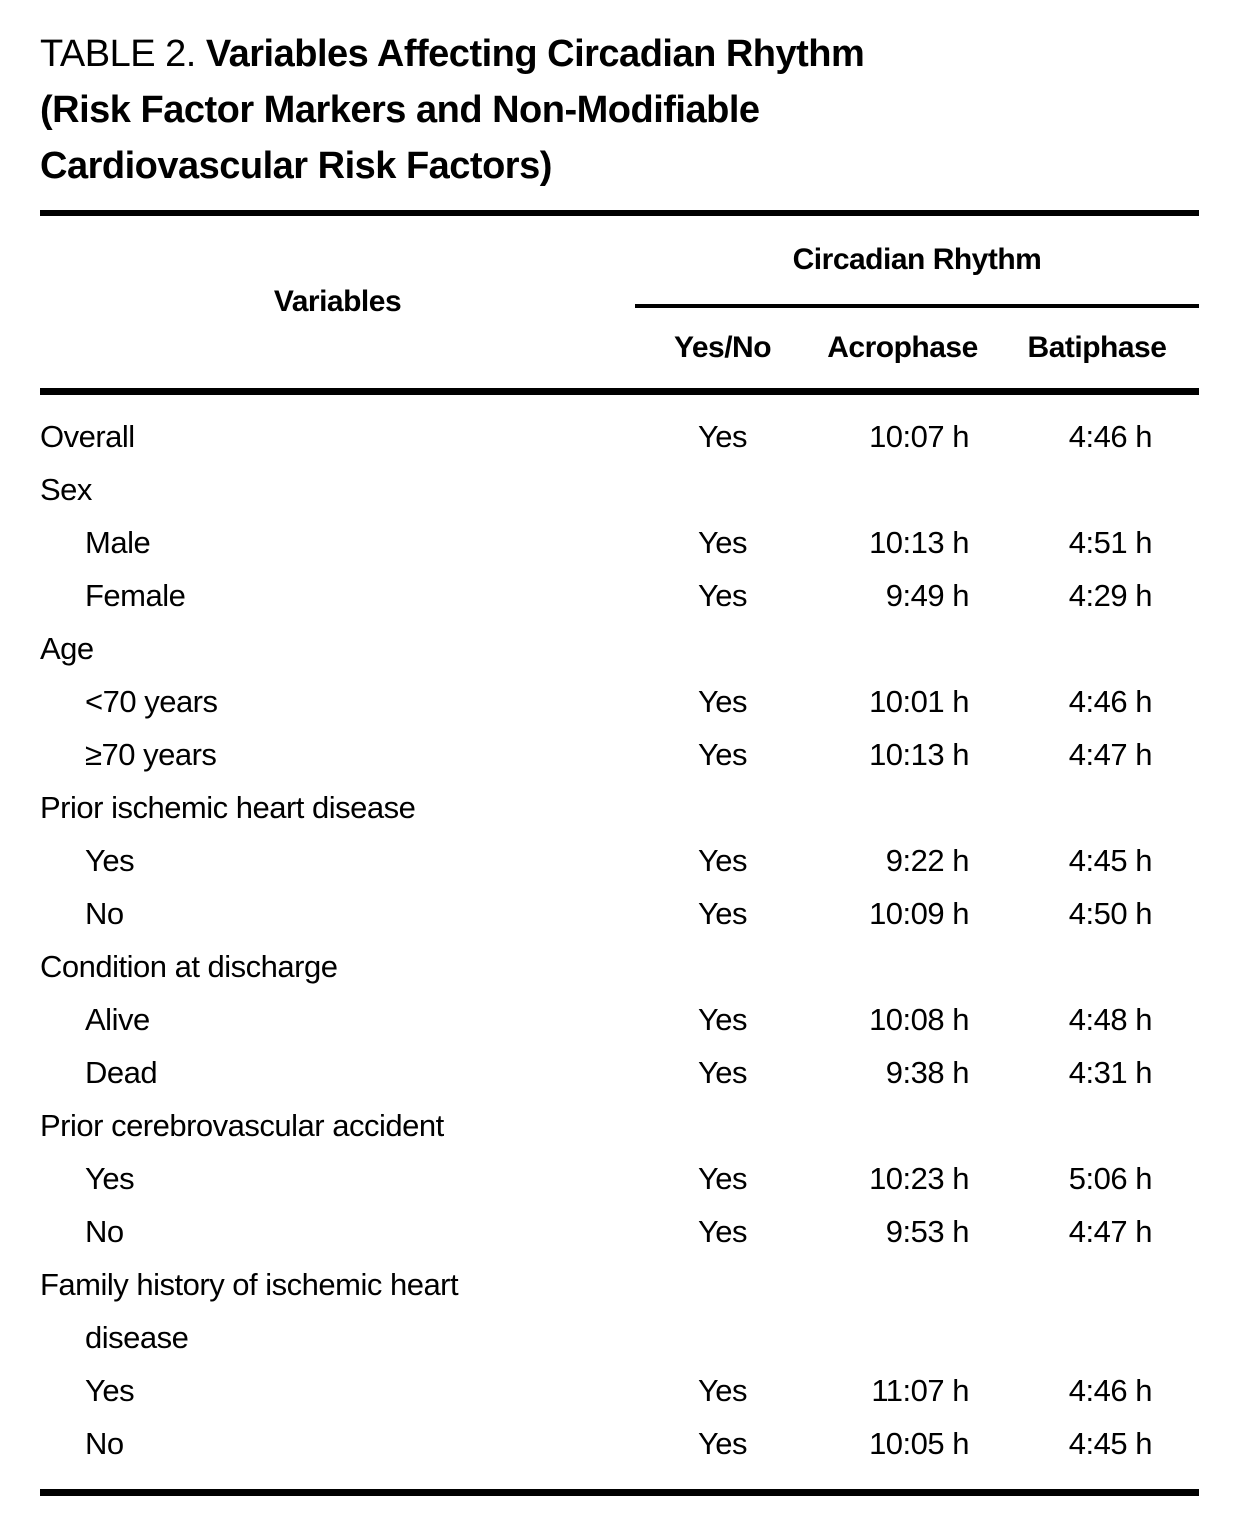  I want to click on table-row: Yes Yes 9:22 h 4:45 h, so click(619, 860).